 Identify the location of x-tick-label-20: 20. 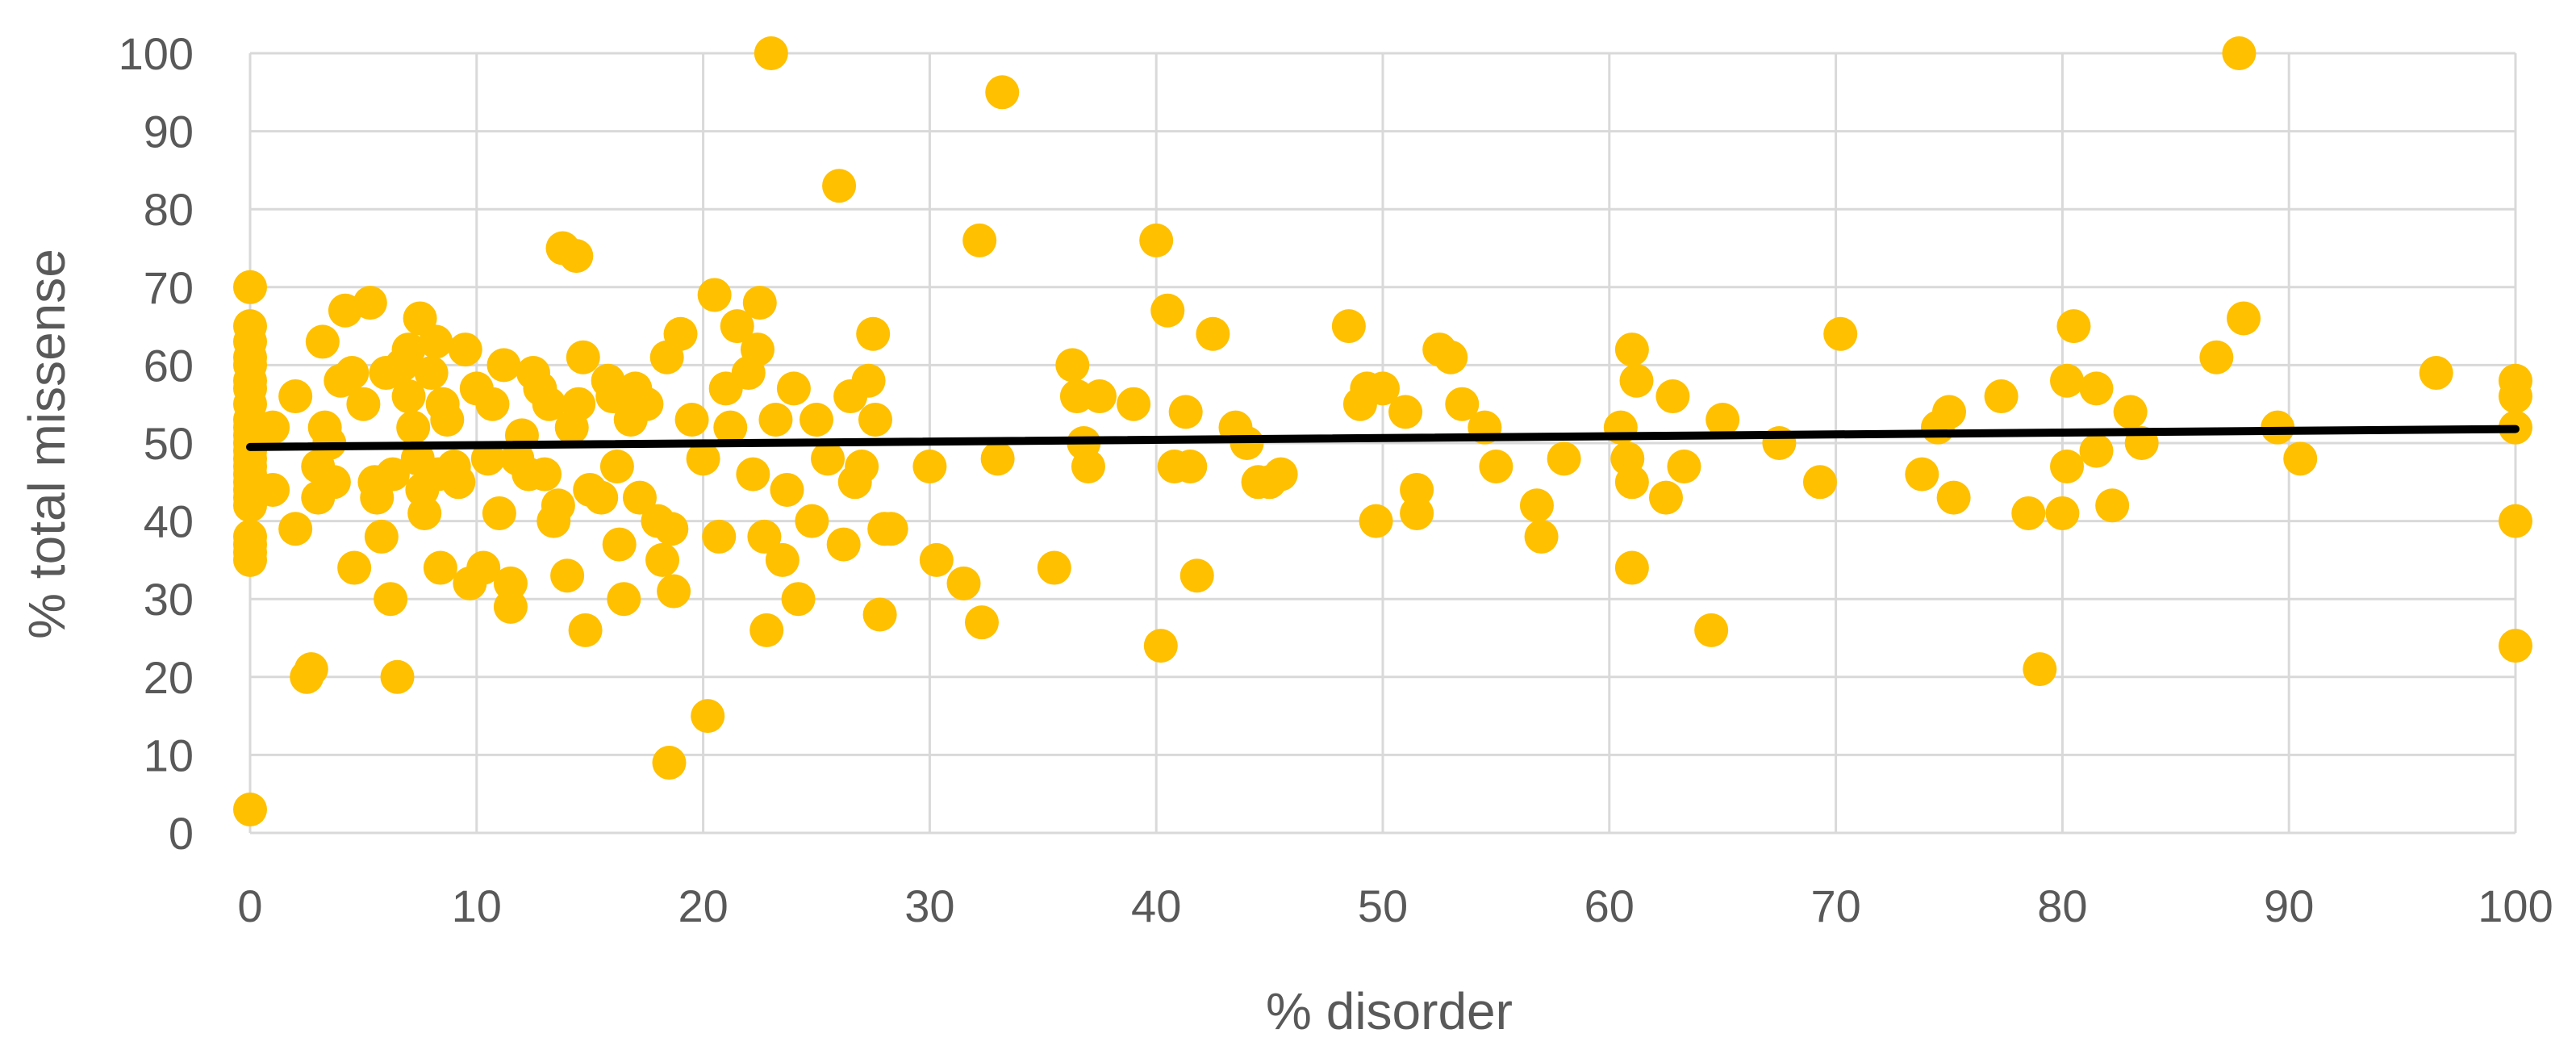
(703, 906).